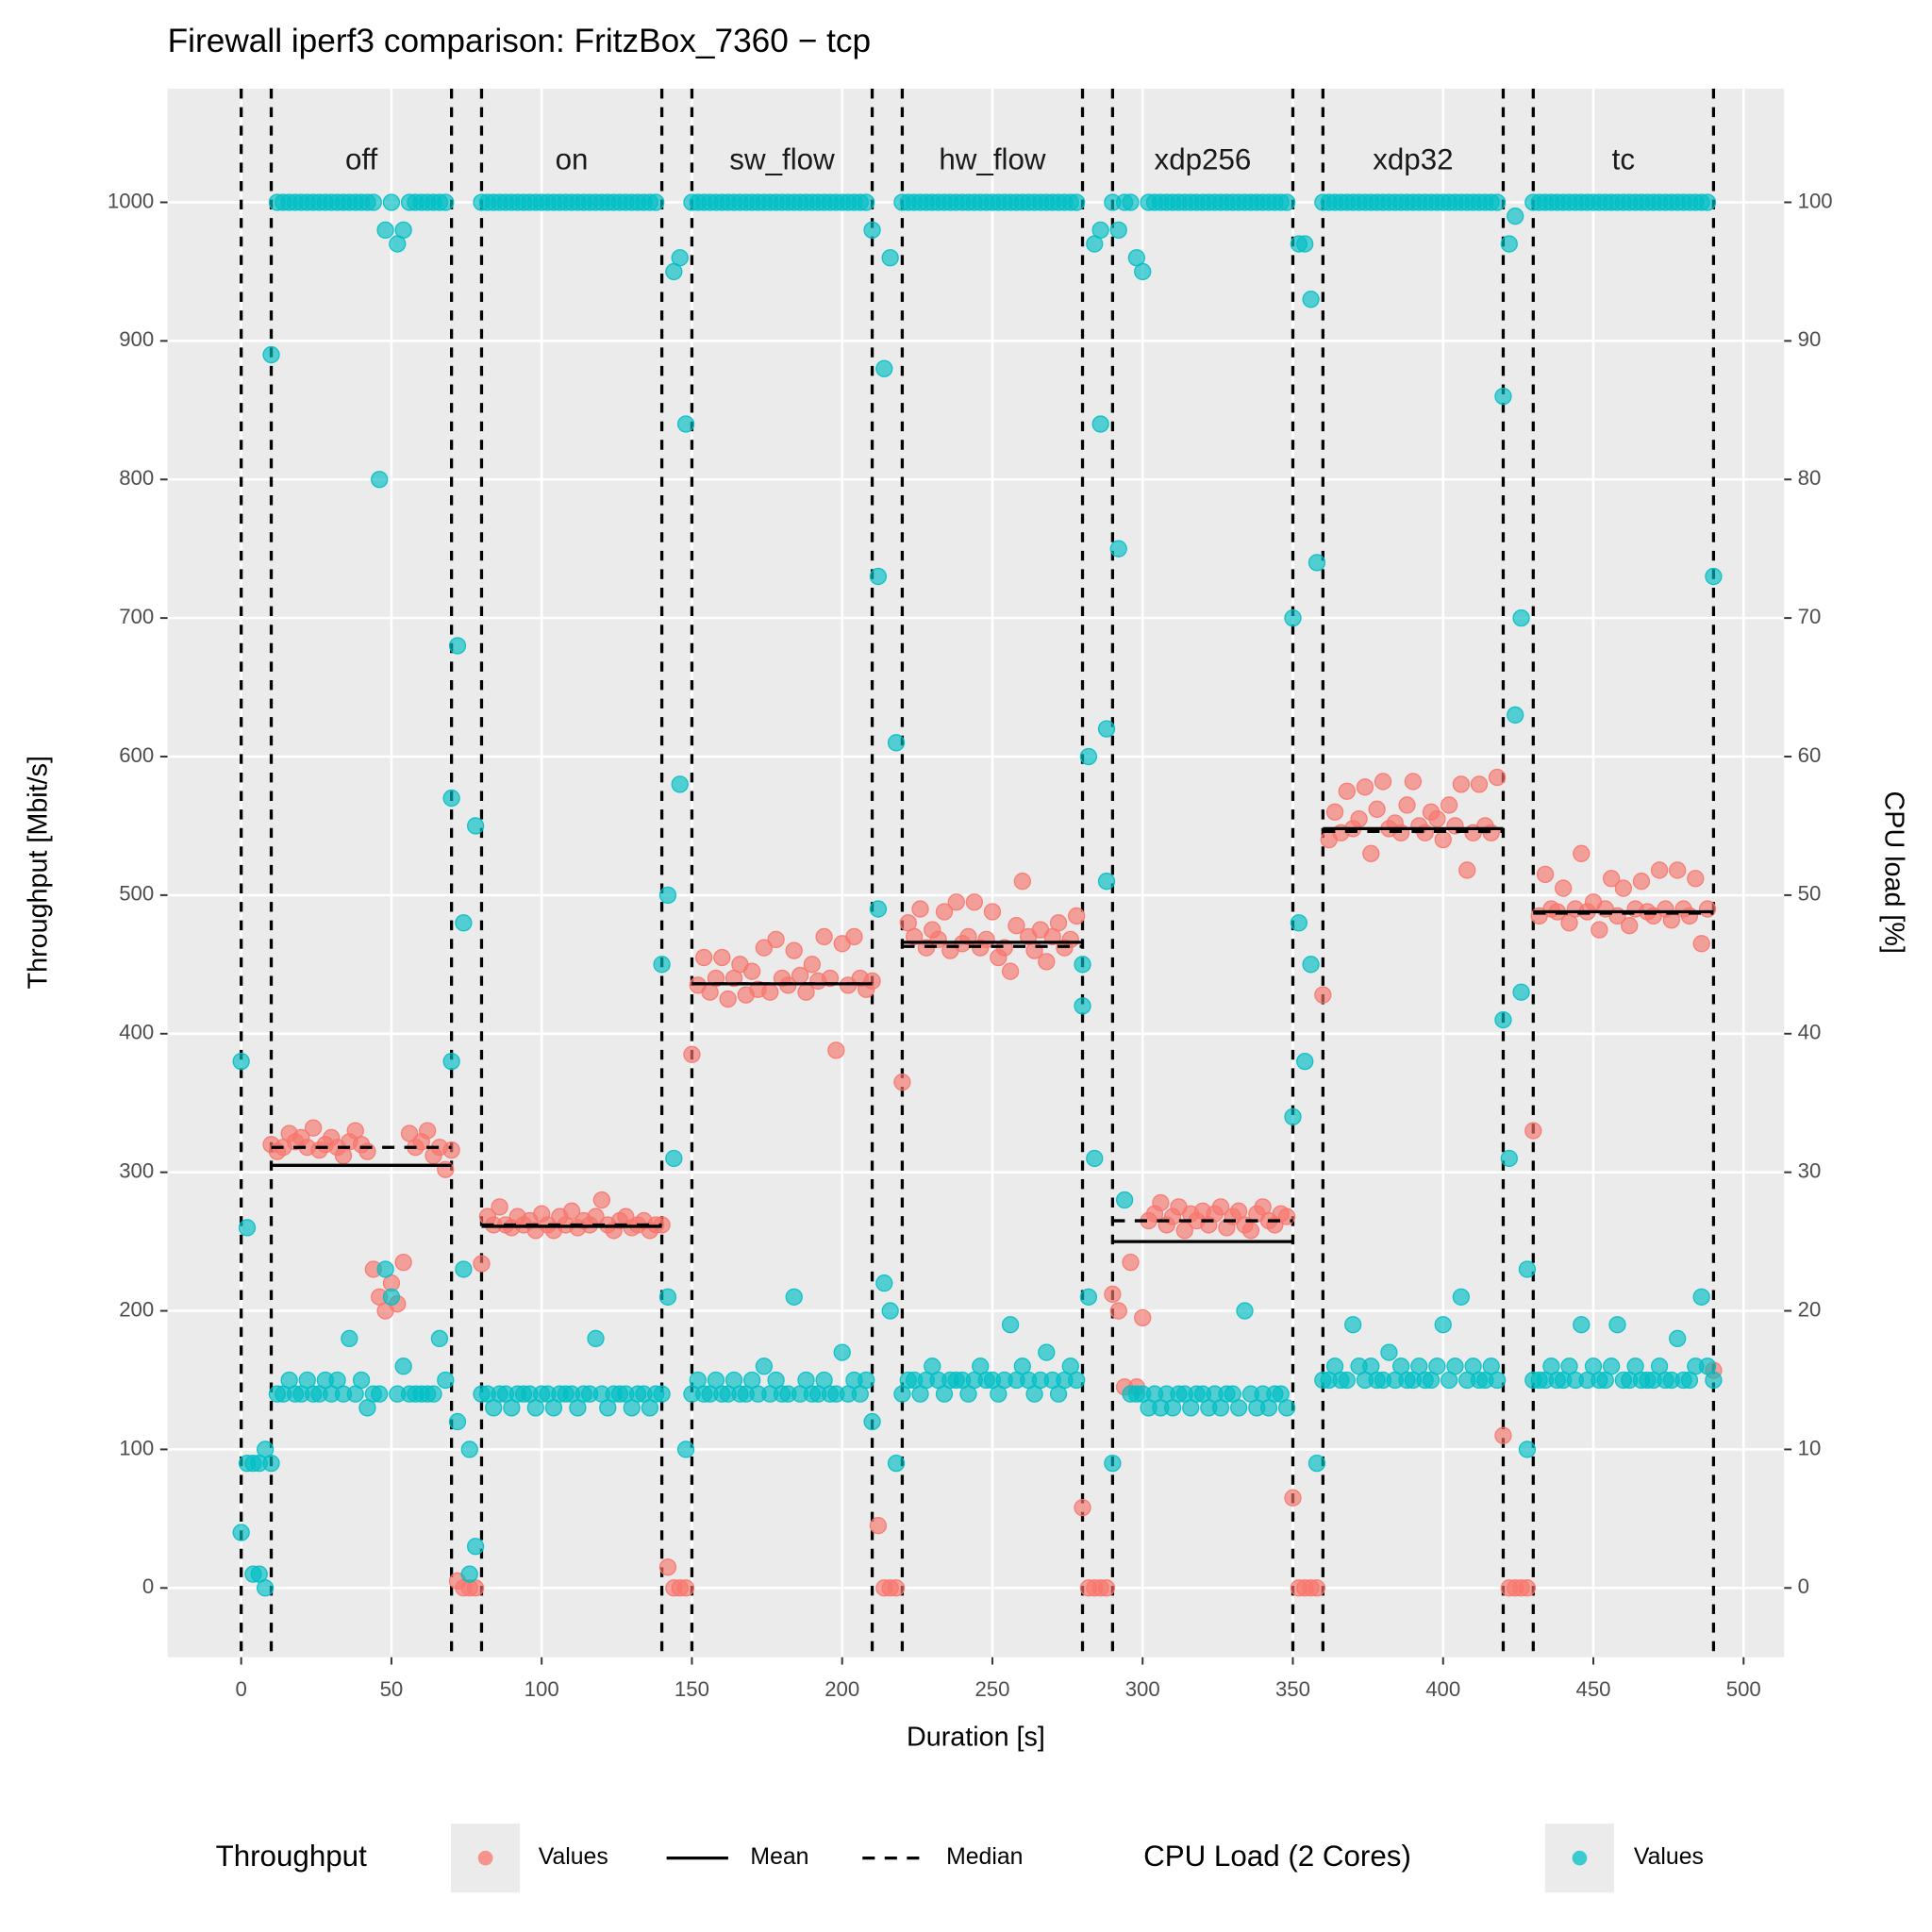 The width and height of the screenshot is (1932, 1932). Describe the element at coordinates (1593, 1689) in the screenshot. I see `x-tick-label: 450` at that location.